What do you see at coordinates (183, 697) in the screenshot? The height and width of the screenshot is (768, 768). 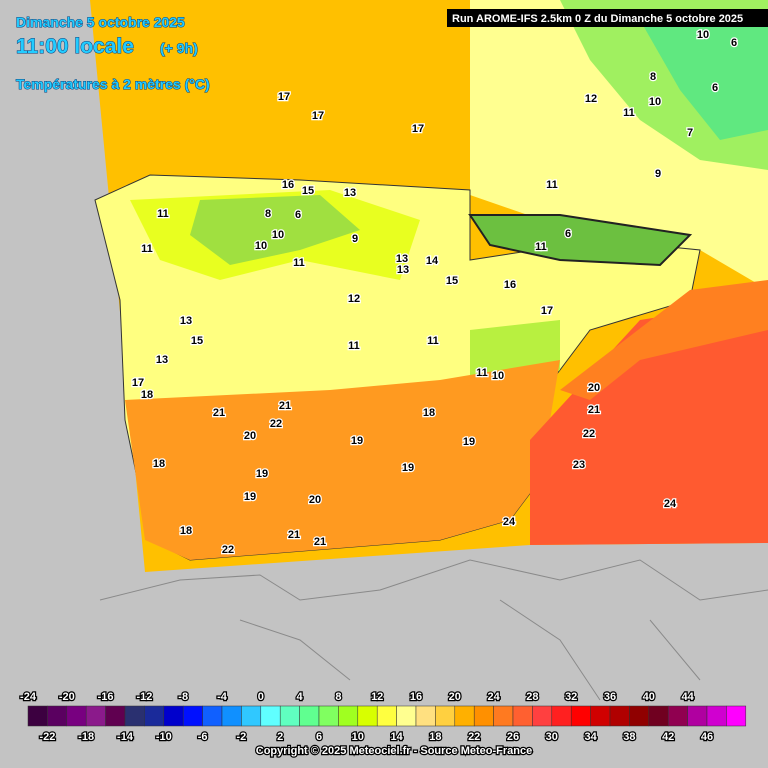 I see `legend-label: -8` at bounding box center [183, 697].